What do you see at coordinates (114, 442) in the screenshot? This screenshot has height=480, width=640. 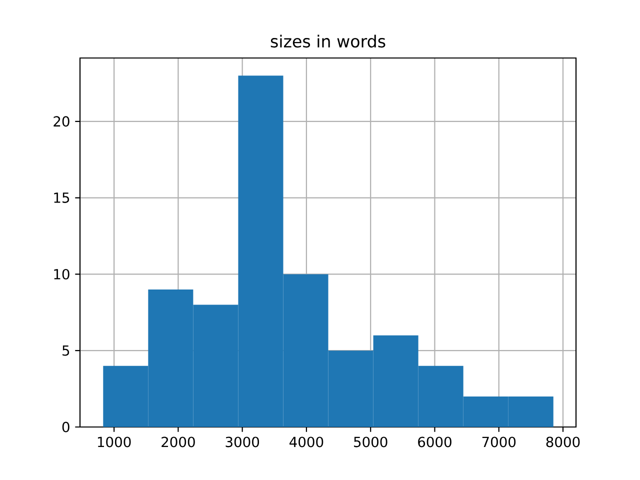 I see `x-tick-label: 1000` at bounding box center [114, 442].